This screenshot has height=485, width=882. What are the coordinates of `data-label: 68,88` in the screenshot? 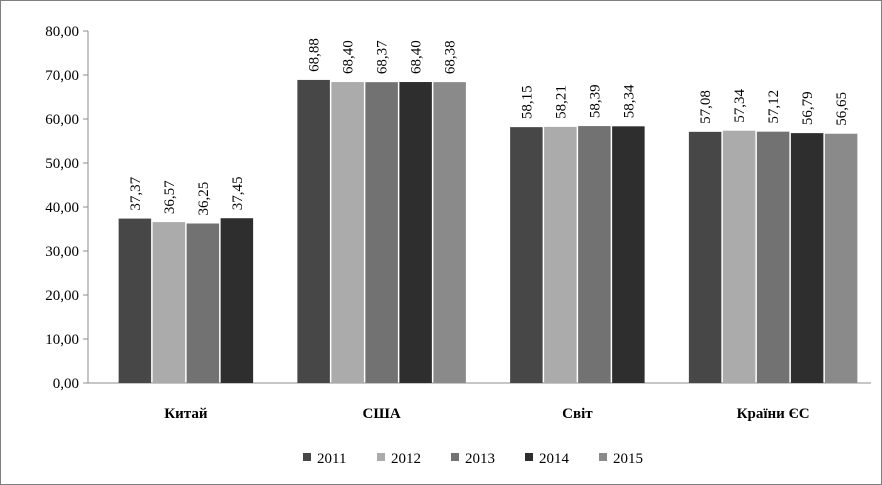 It's located at (315, 55).